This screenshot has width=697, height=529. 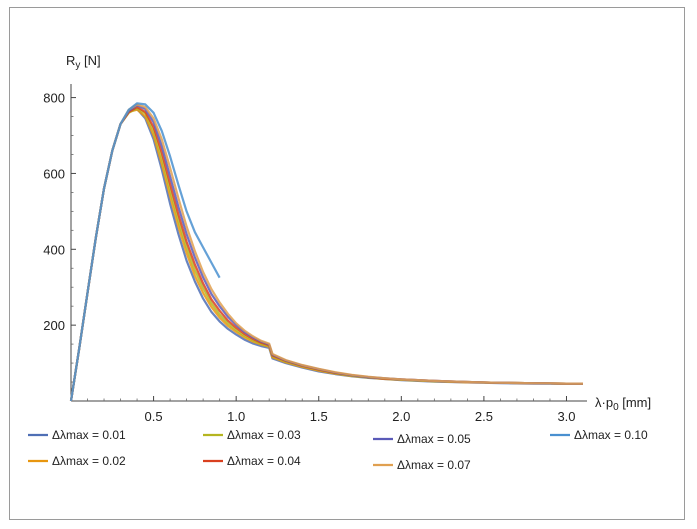 I want to click on y-tick-label: 200, so click(x=54, y=325).